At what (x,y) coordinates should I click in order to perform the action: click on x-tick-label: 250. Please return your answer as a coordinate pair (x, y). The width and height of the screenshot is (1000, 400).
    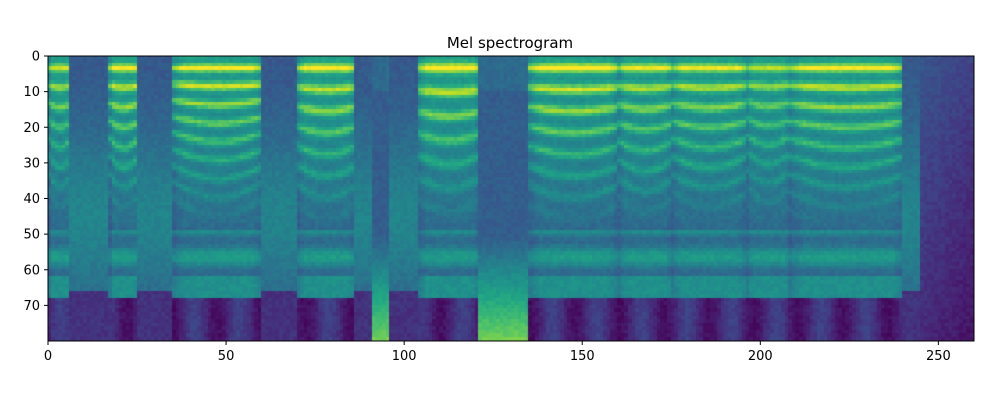
    Looking at the image, I should click on (938, 356).